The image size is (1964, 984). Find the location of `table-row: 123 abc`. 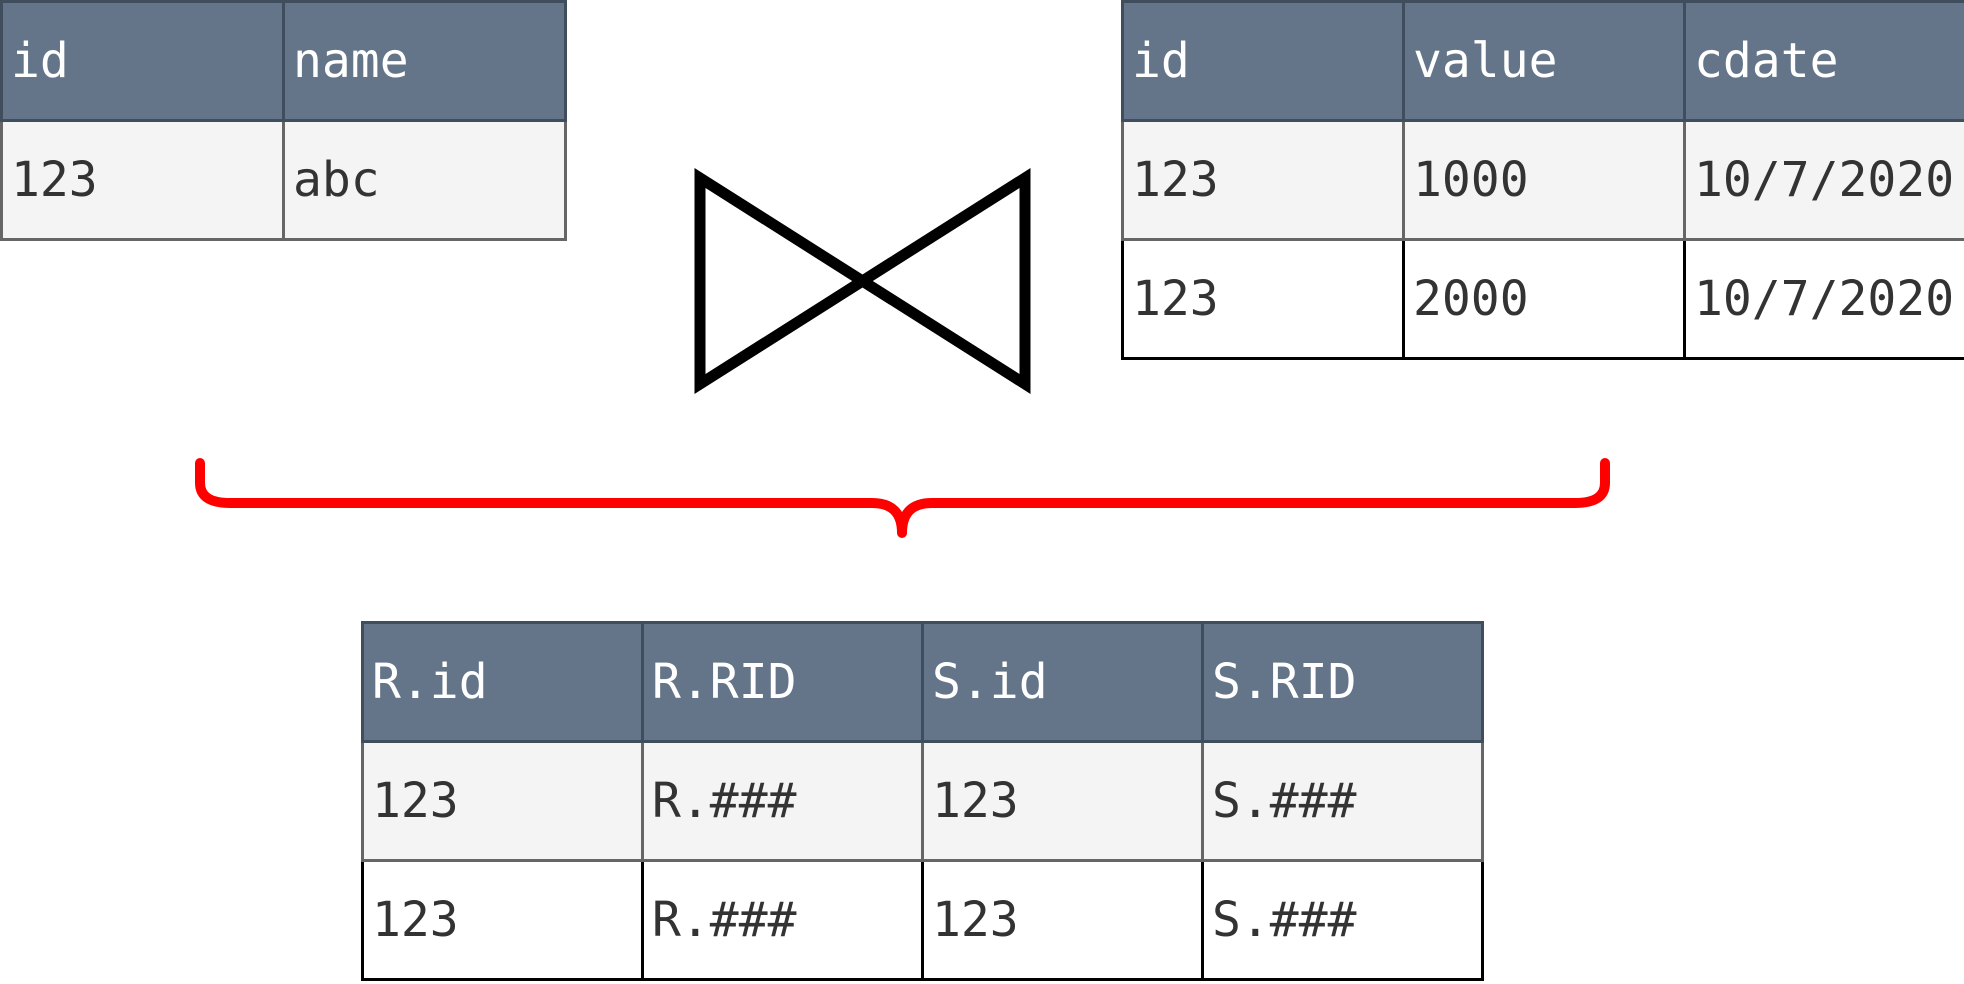

table-row: 123 abc is located at coordinates (283, 180).